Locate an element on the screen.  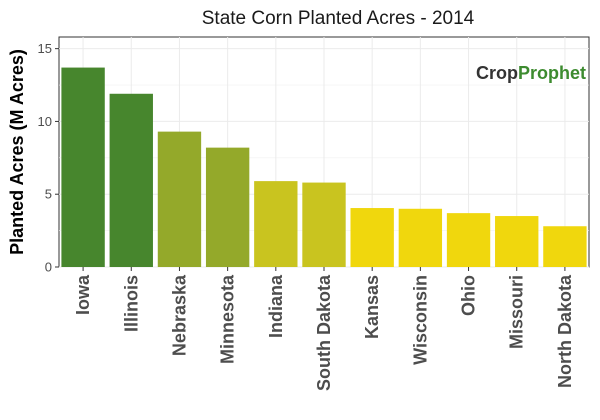
x-tick-label: Iowa is located at coordinates (83, 294).